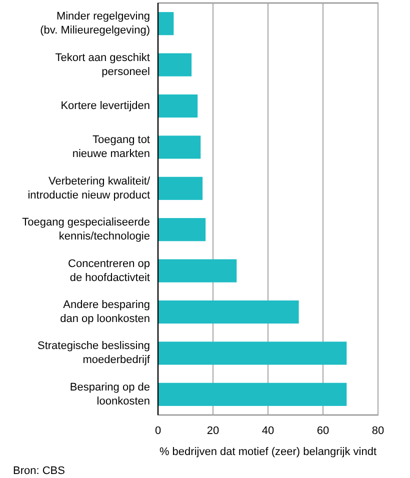  What do you see at coordinates (39, 471) in the screenshot?
I see `text: Bron: CBS` at bounding box center [39, 471].